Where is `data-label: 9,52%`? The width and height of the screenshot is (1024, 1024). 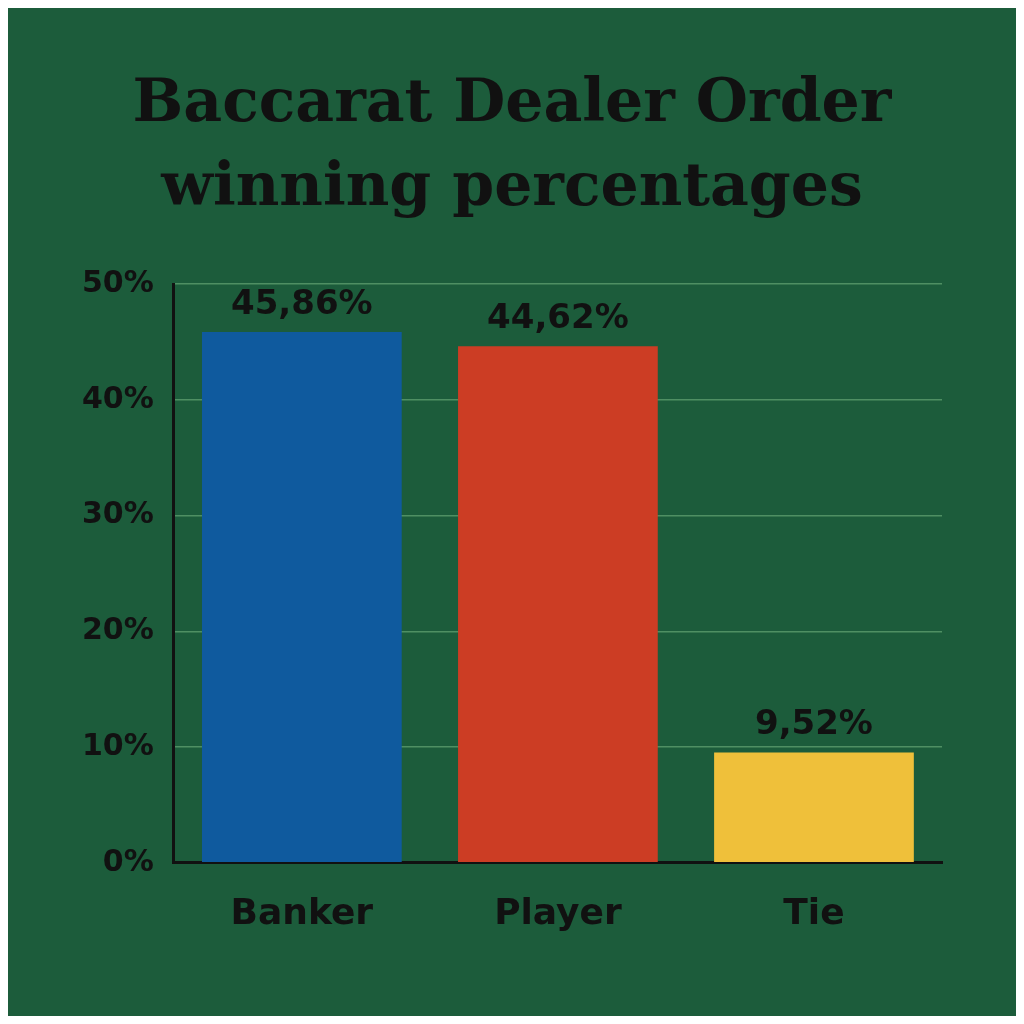 data-label: 9,52% is located at coordinates (813, 722).